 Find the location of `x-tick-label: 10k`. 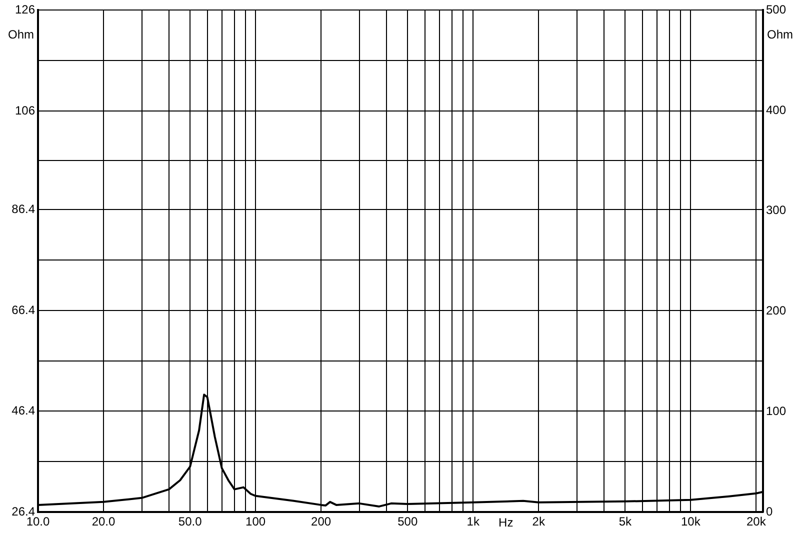

x-tick-label: 10k is located at coordinates (691, 521).